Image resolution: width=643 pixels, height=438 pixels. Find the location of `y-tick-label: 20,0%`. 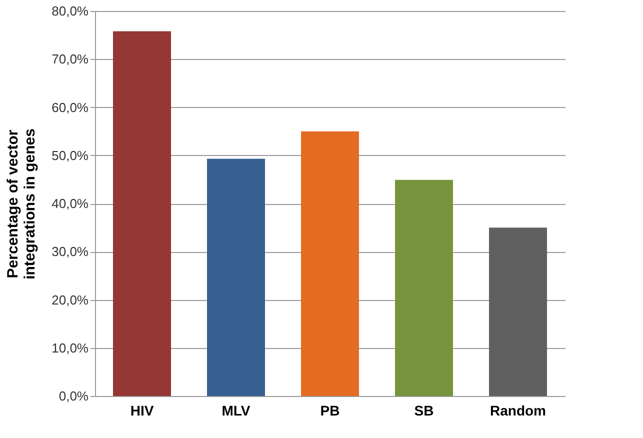

y-tick-label: 20,0% is located at coordinates (70, 300).